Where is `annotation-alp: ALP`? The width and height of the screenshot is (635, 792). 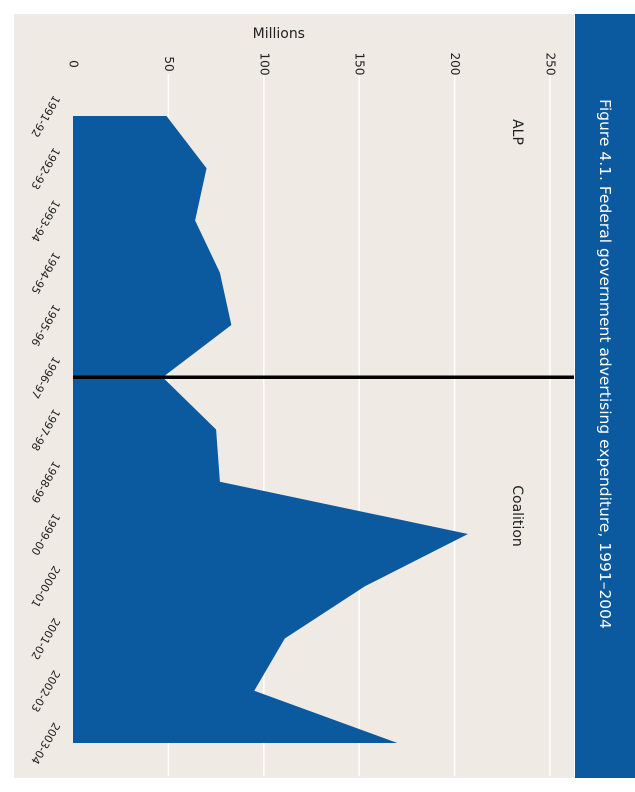
annotation-alp: ALP is located at coordinates (517, 132).